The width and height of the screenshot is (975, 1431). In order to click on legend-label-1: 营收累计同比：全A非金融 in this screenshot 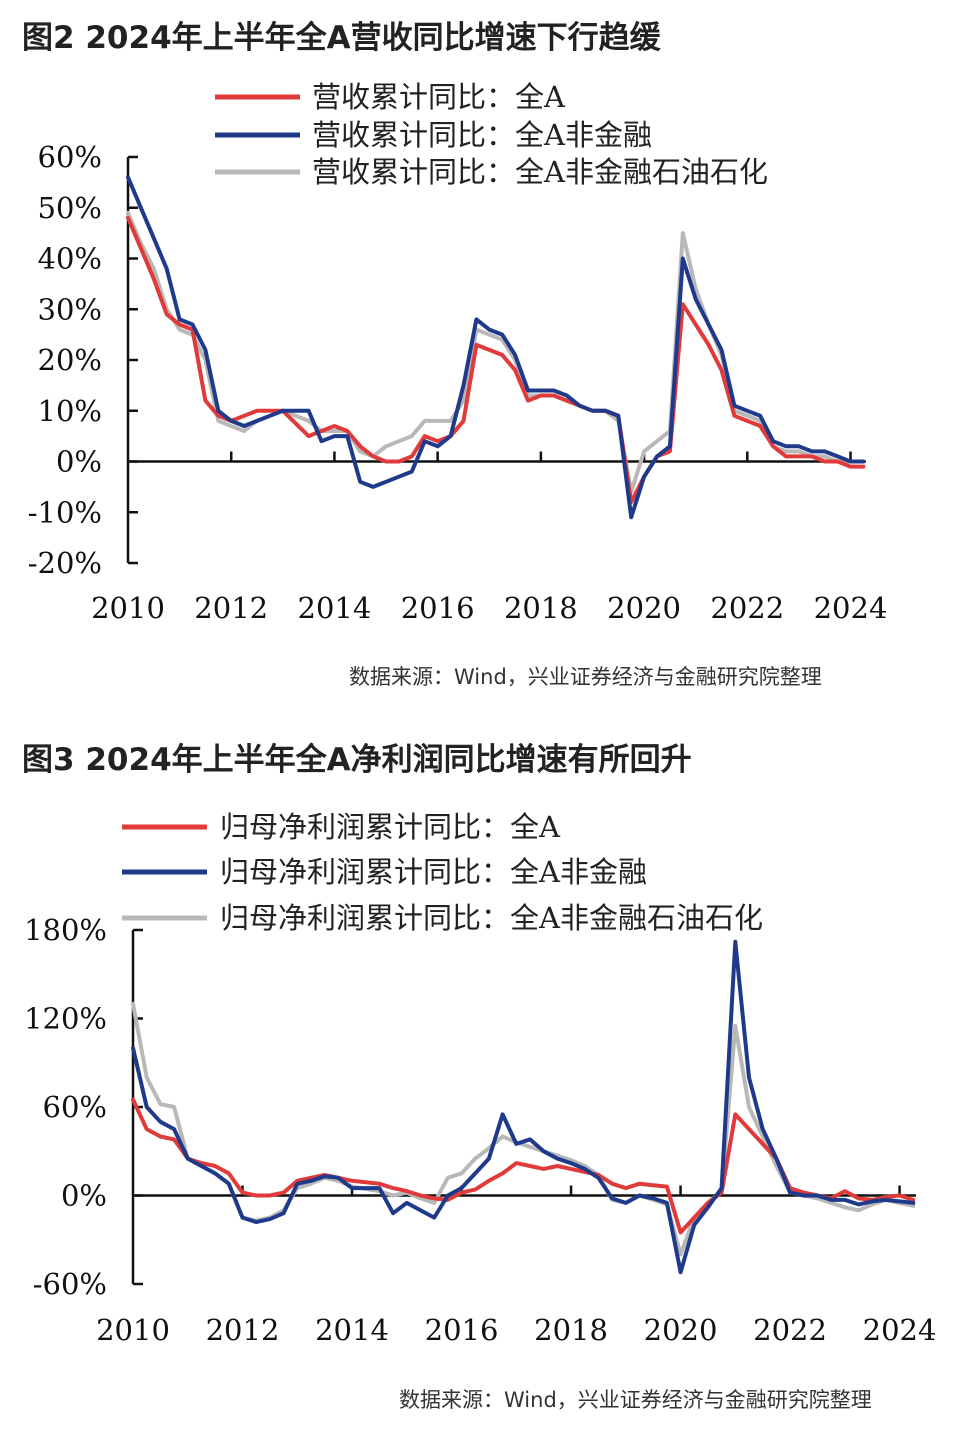, I will do `click(482, 135)`.